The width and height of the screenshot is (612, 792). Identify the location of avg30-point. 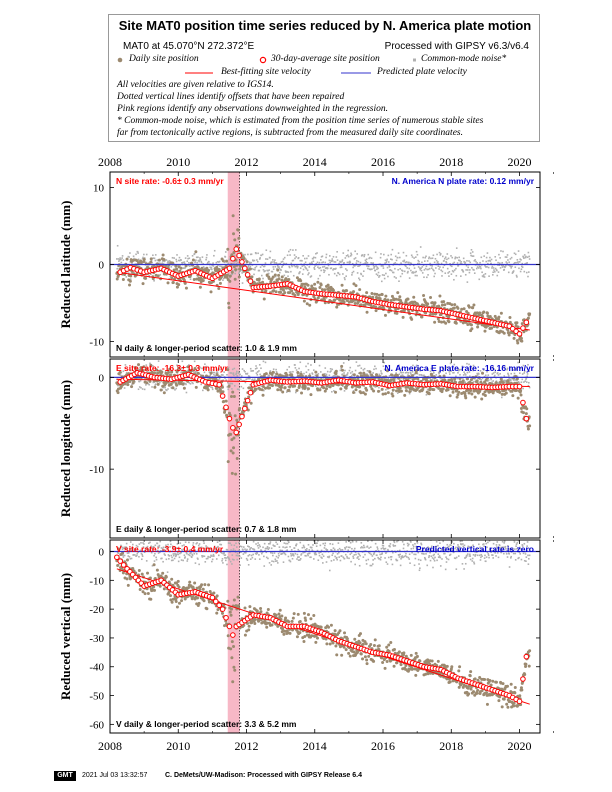
(229, 268).